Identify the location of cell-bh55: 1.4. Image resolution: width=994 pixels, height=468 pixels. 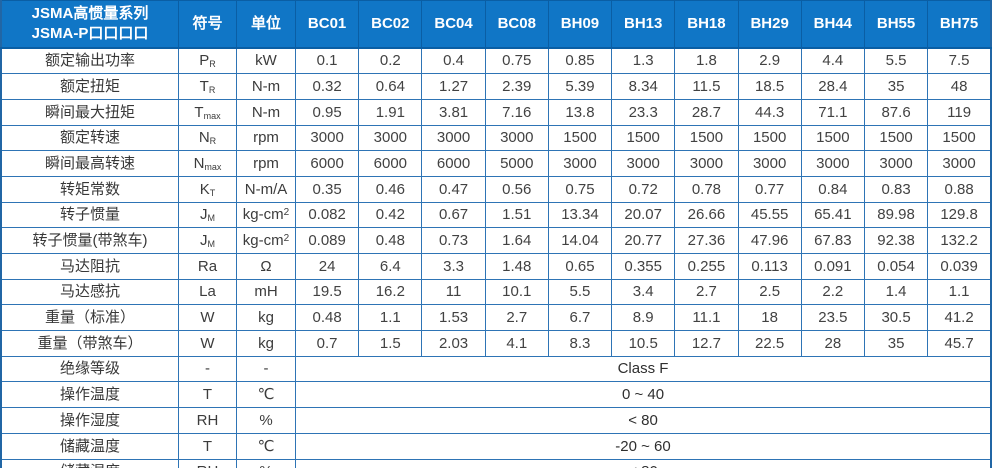
(896, 292).